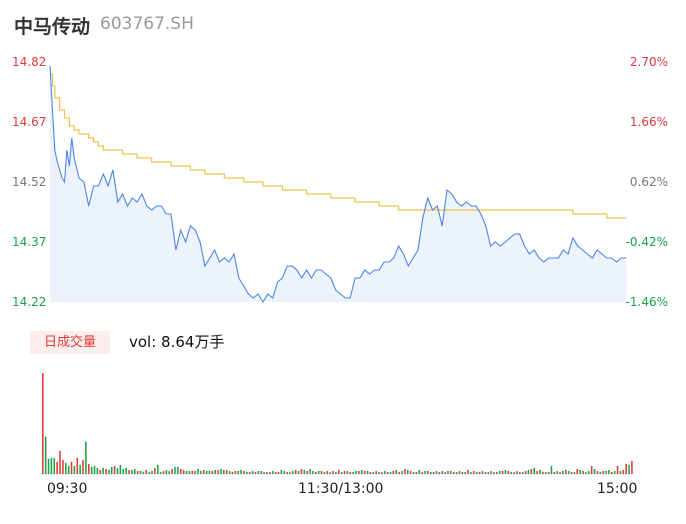 Image resolution: width=686 pixels, height=524 pixels. Describe the element at coordinates (67, 489) in the screenshot. I see `x-tick-open: 09:30` at that location.